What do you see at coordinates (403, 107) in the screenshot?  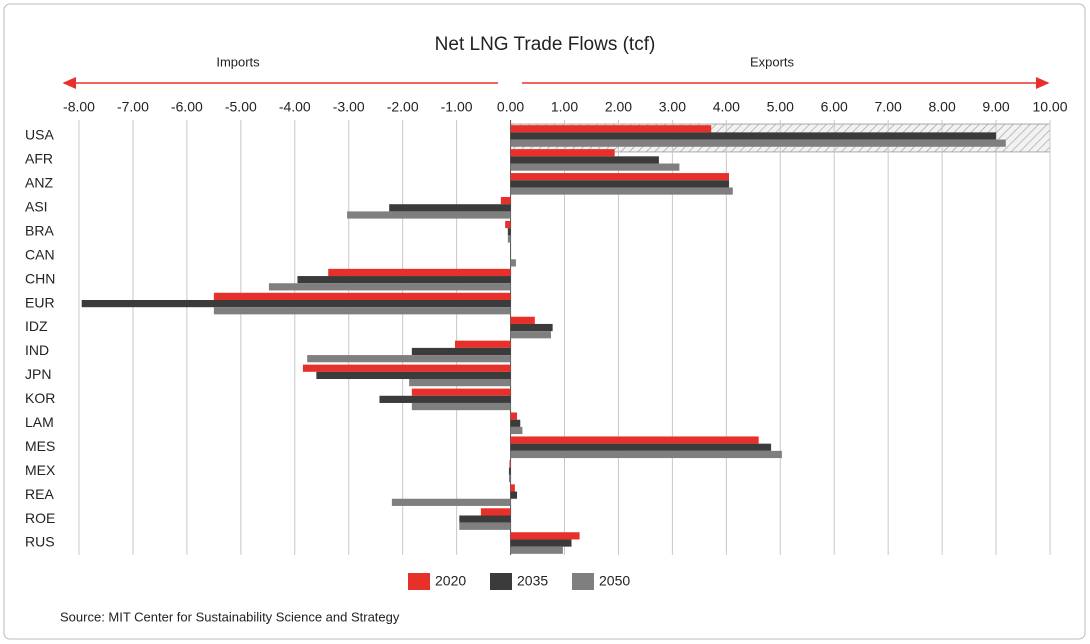 I see `x-tick-label: -2.00` at bounding box center [403, 107].